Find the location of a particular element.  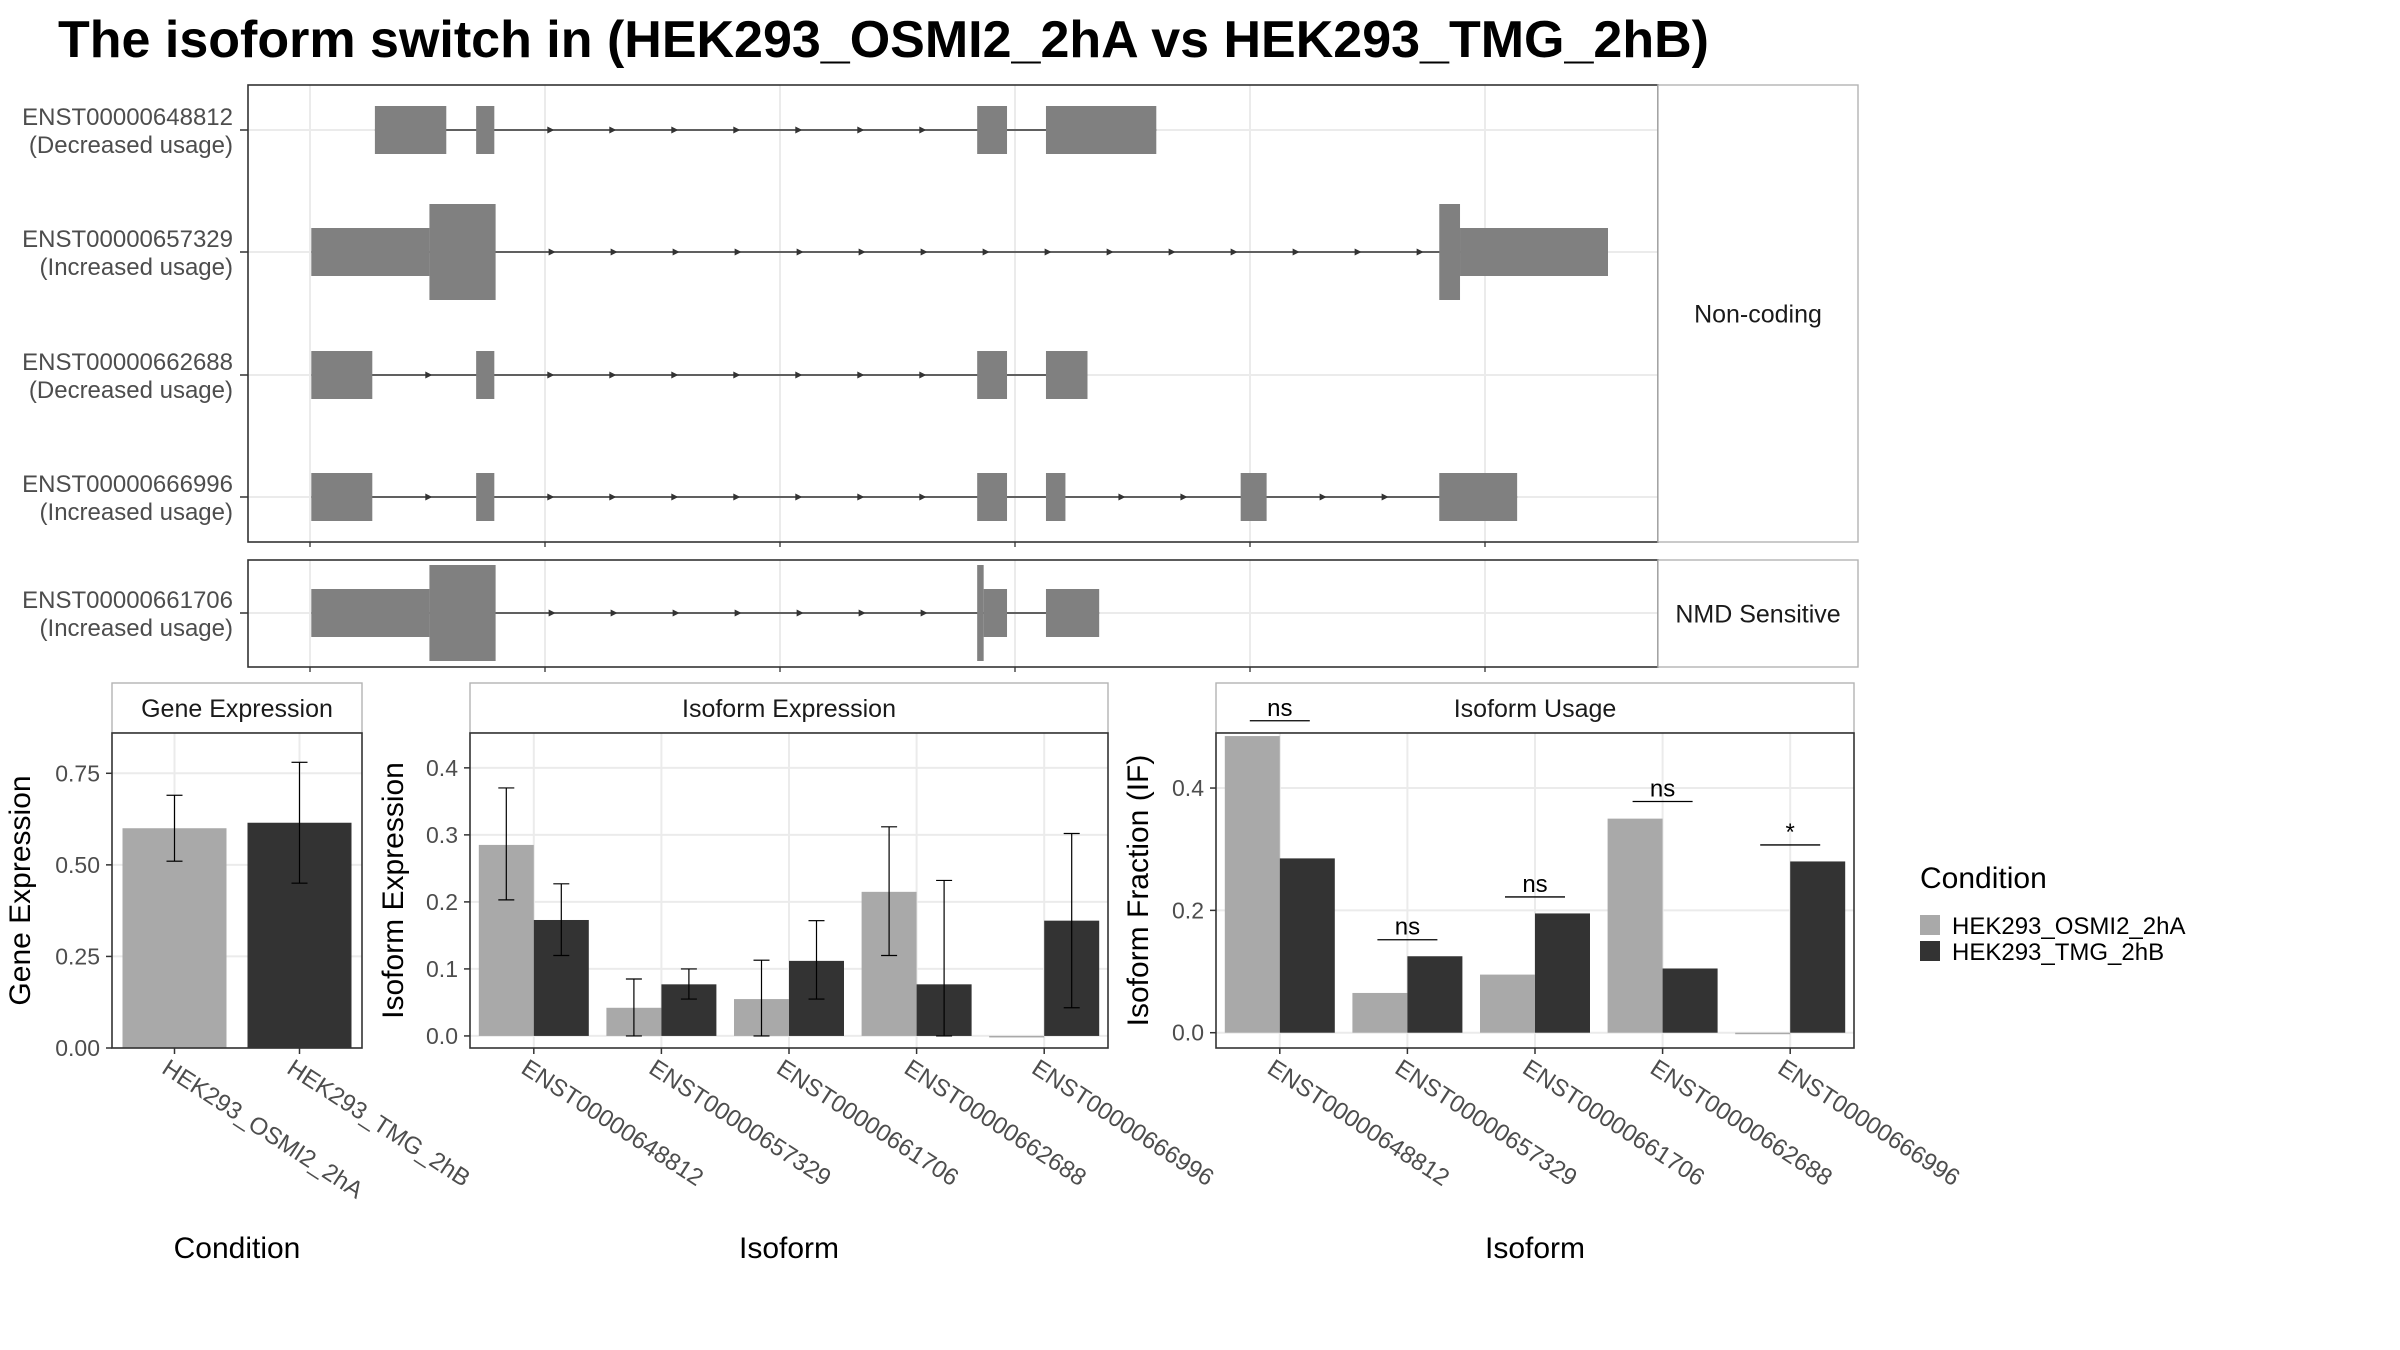

gene-expr-y-tick-label: 0.50 is located at coordinates (77, 865).